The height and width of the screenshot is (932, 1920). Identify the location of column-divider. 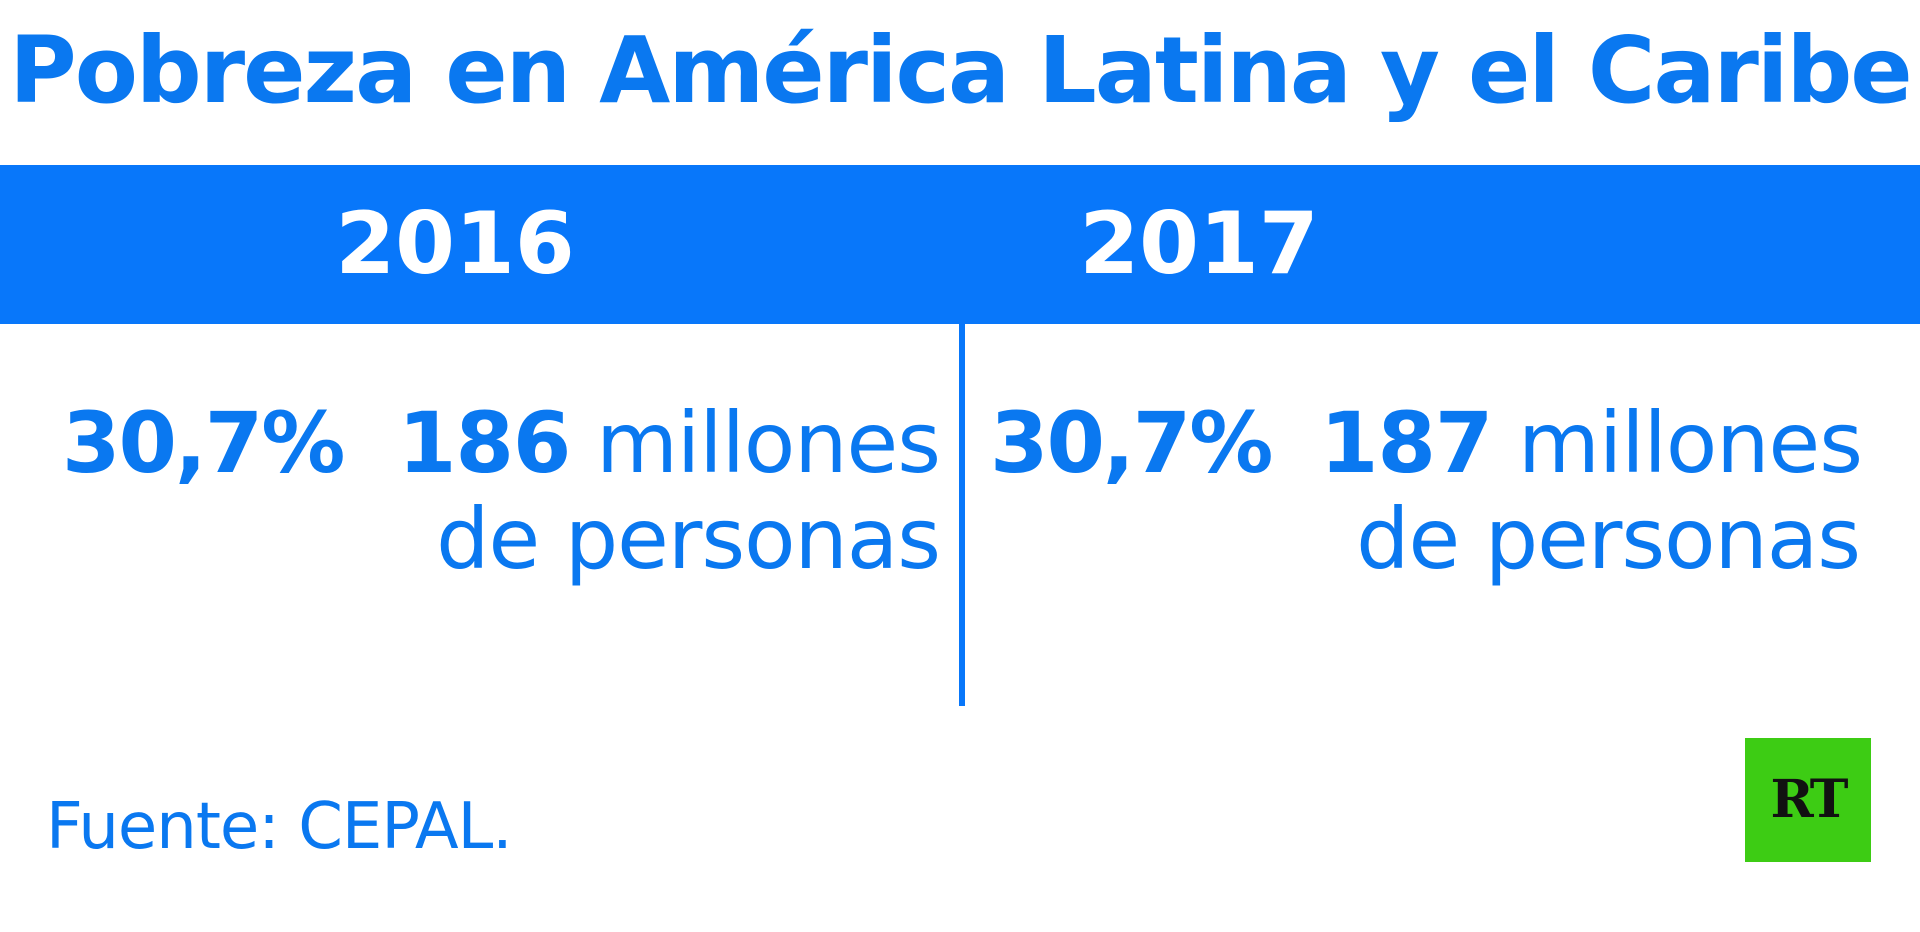
(962, 515).